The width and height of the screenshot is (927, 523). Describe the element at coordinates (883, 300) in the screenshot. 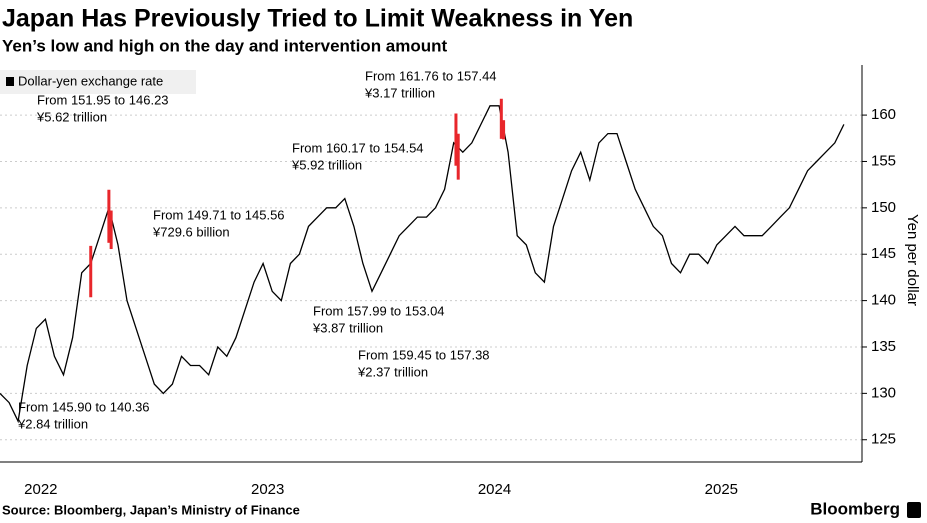

I see `y-tick-label: 140` at that location.